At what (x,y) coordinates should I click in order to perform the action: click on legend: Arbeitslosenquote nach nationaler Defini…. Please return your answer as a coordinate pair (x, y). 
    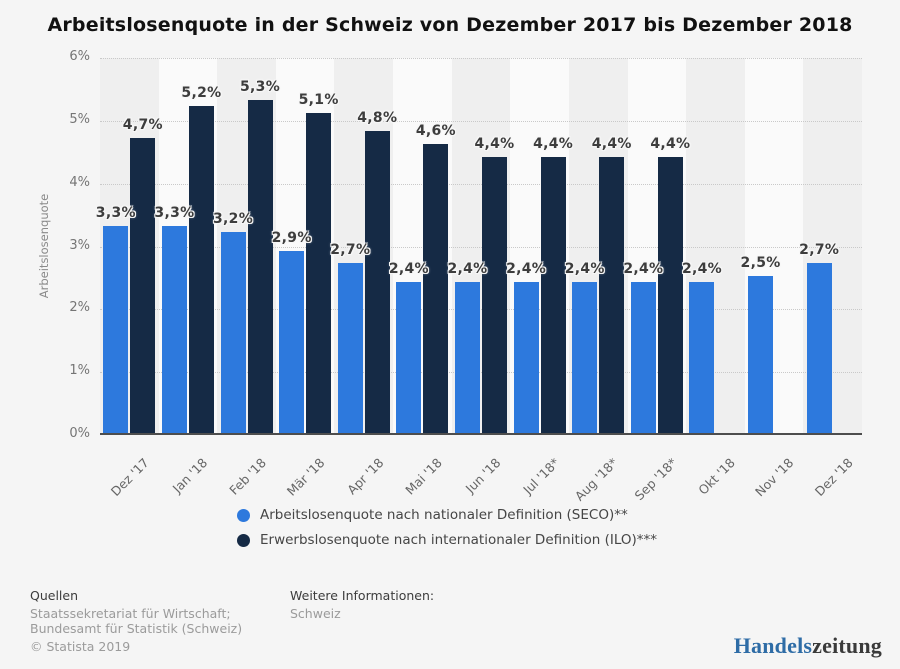
    Looking at the image, I should click on (447, 532).